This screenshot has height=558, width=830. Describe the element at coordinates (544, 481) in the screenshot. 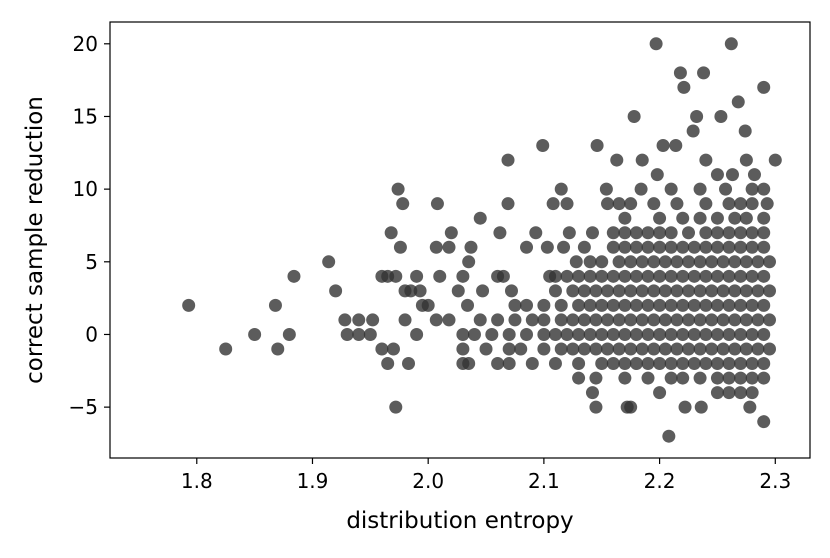

I see `x-tick-label: 2.1` at that location.